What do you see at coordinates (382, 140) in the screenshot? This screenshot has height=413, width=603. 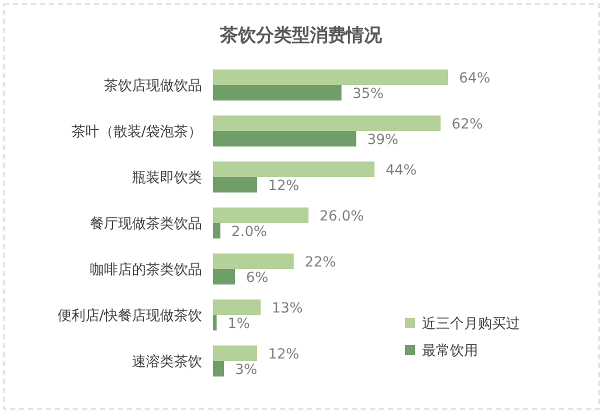 I see `data-label: 39%` at bounding box center [382, 140].